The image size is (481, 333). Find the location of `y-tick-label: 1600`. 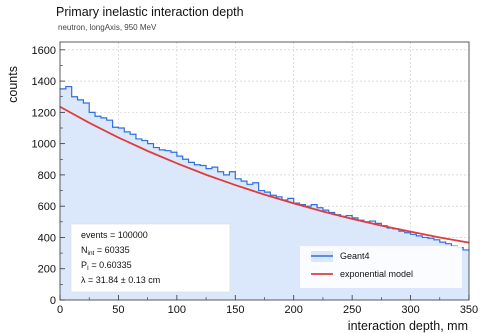

y-tick-label: 1600 is located at coordinates (44, 51).